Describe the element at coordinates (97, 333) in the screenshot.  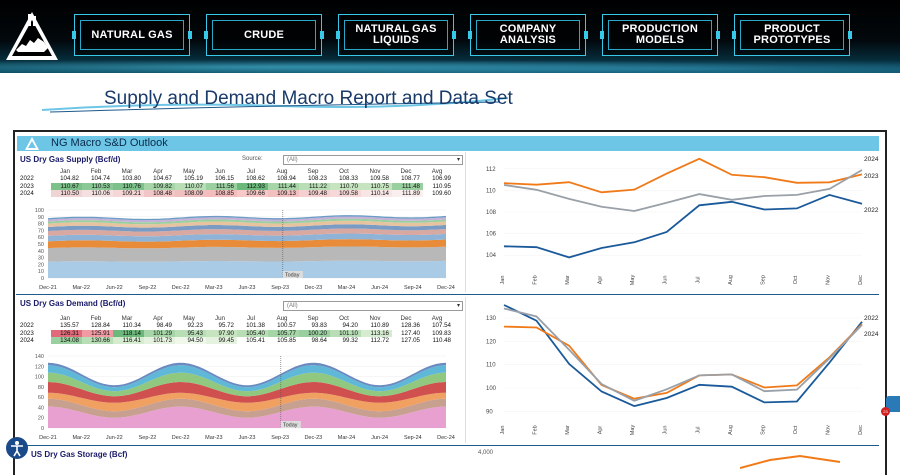
I see `table-cell: 125.91` at that location.